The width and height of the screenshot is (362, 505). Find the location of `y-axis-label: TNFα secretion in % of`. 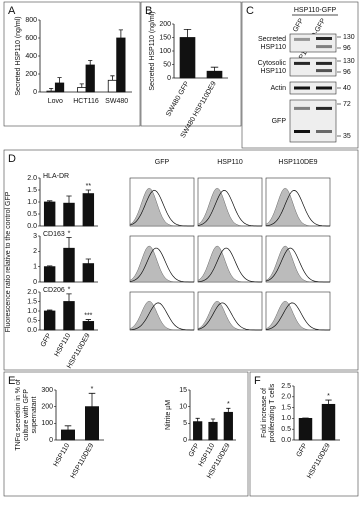

y-axis-label: TNFα secretion in % of is located at coordinates (18, 414).